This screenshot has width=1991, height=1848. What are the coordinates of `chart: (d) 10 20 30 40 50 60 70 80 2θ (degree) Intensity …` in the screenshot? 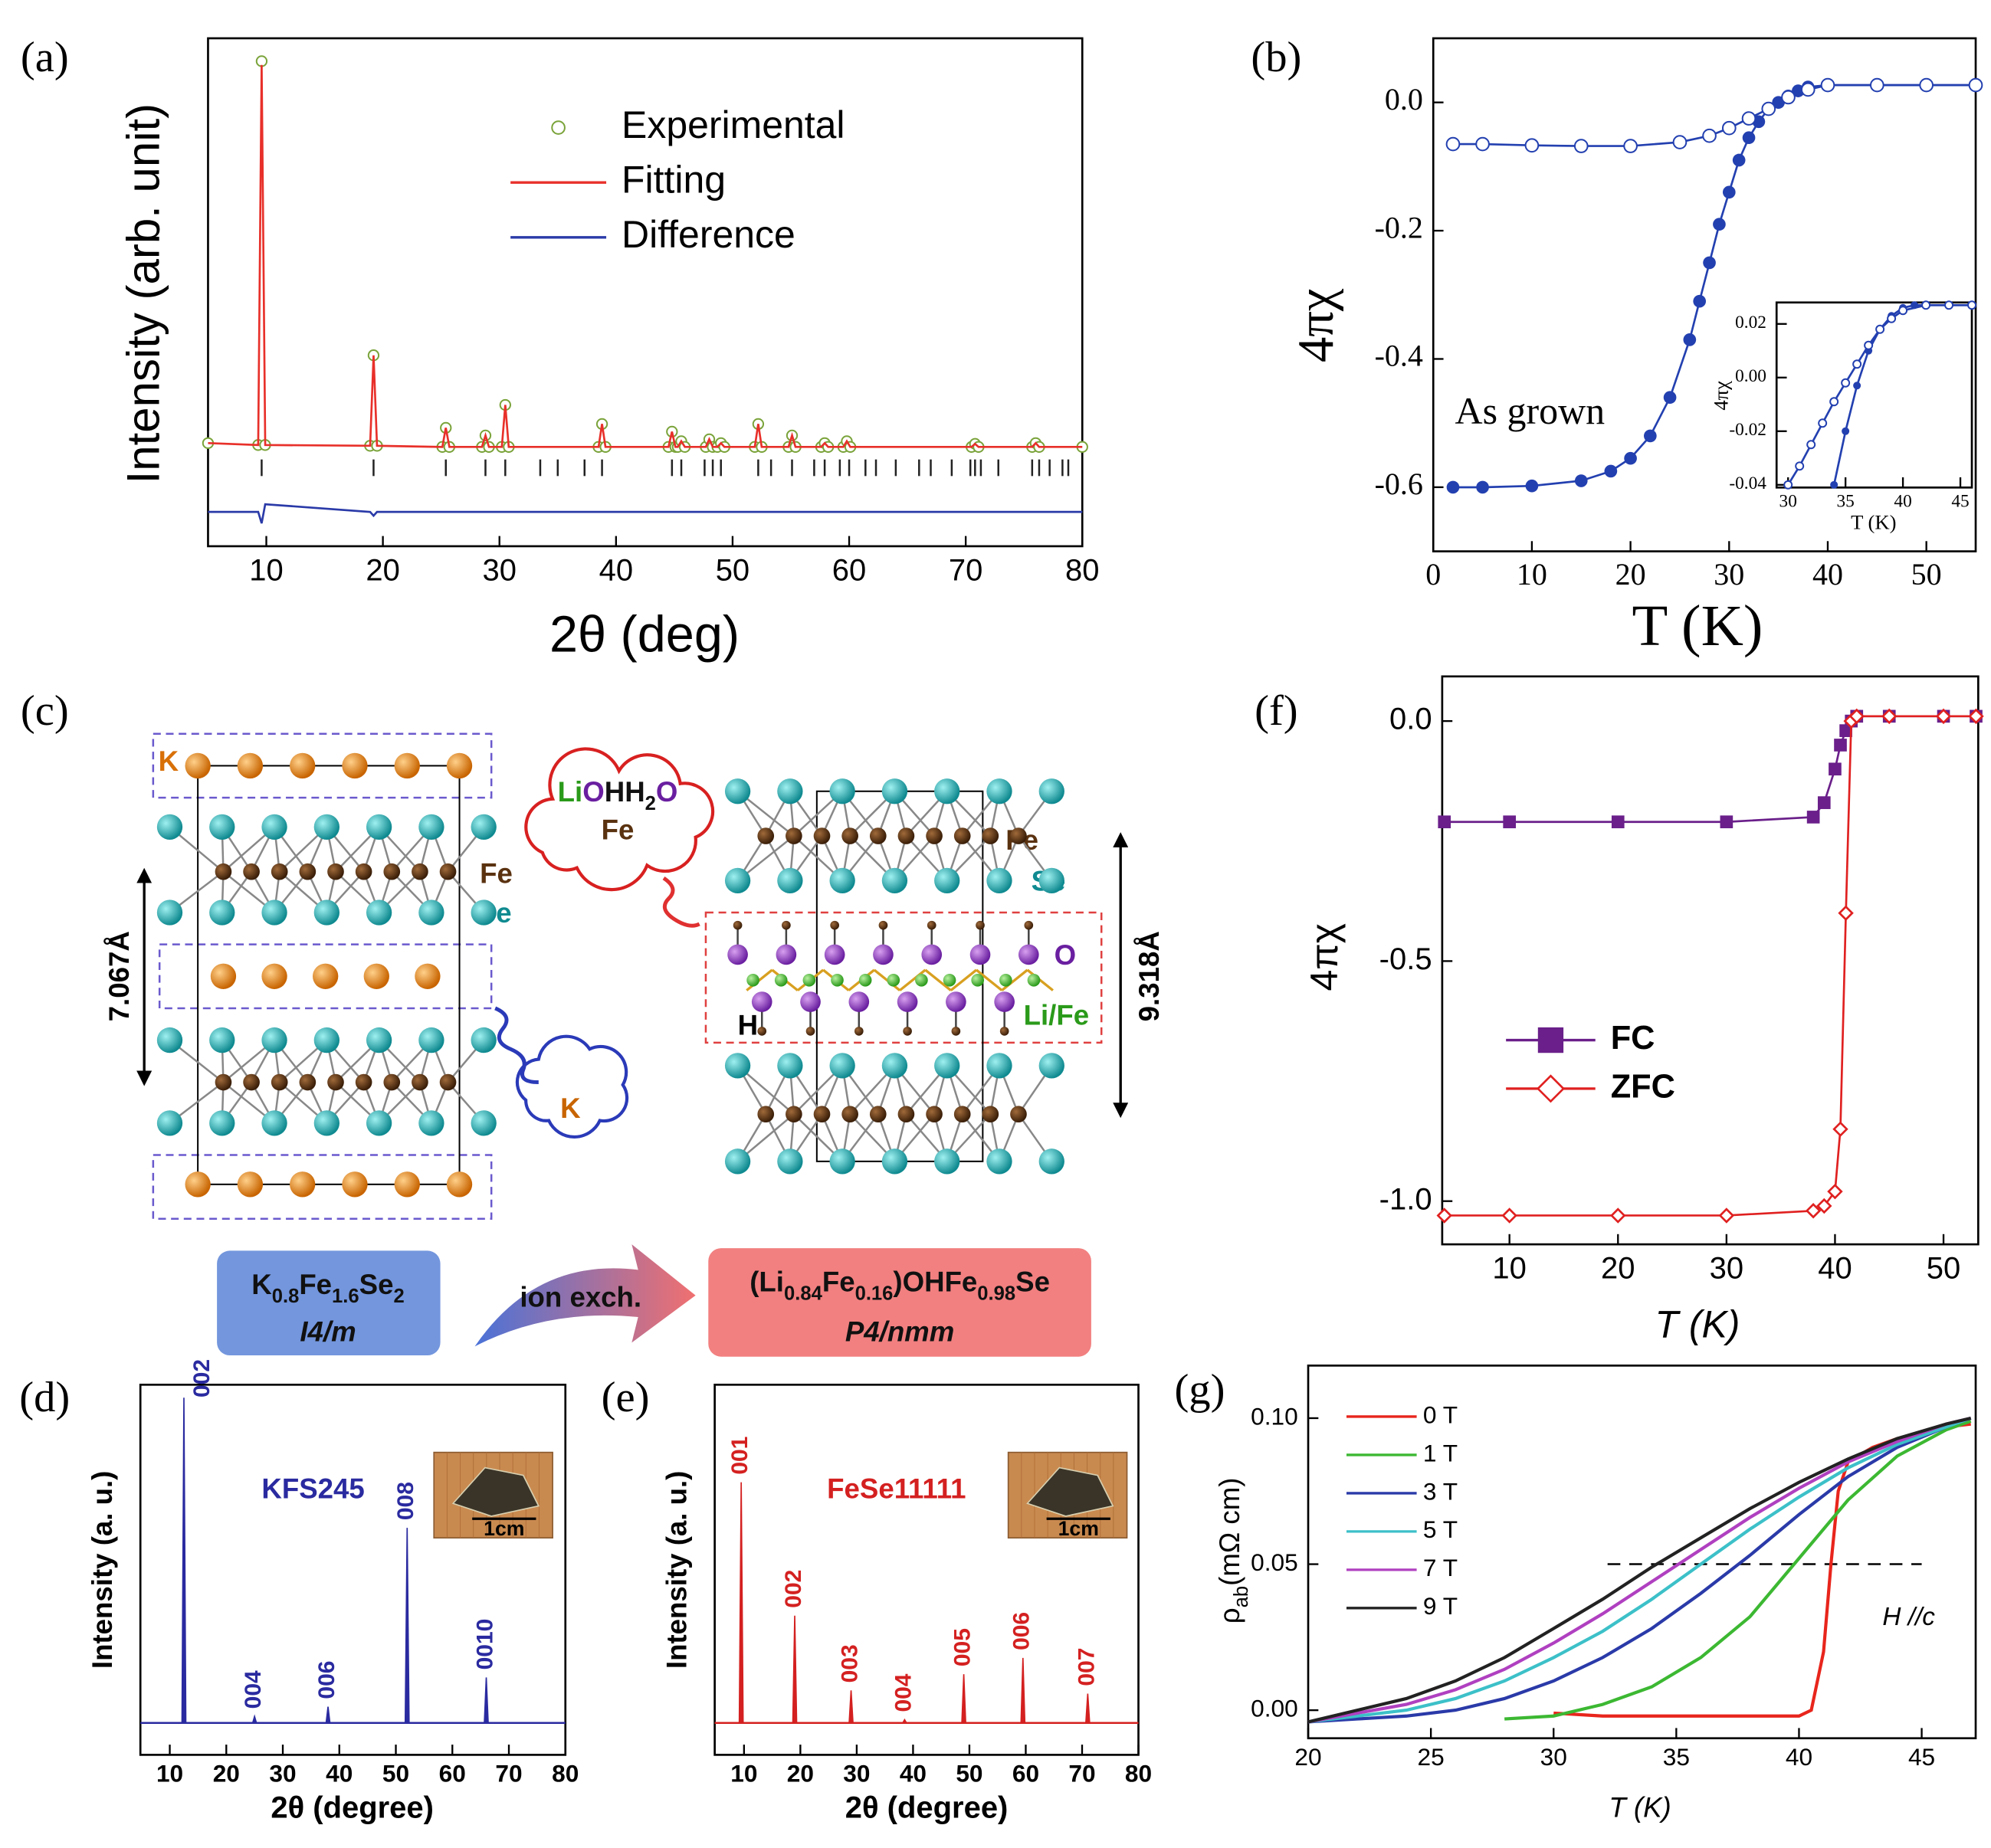 It's located at (299, 1592).